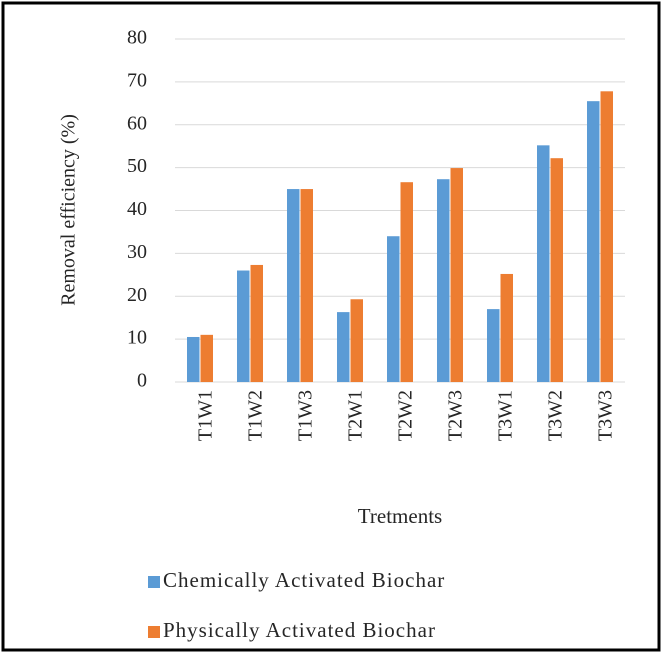 The height and width of the screenshot is (653, 662). Describe the element at coordinates (606, 415) in the screenshot. I see `x-tick-label: T3W3` at that location.